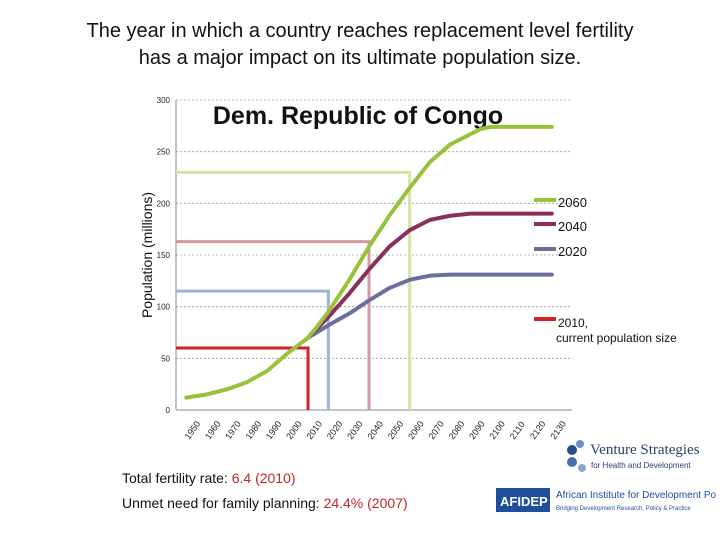  What do you see at coordinates (147, 255) in the screenshot?
I see `y-axis-label: Population (millions)` at bounding box center [147, 255].